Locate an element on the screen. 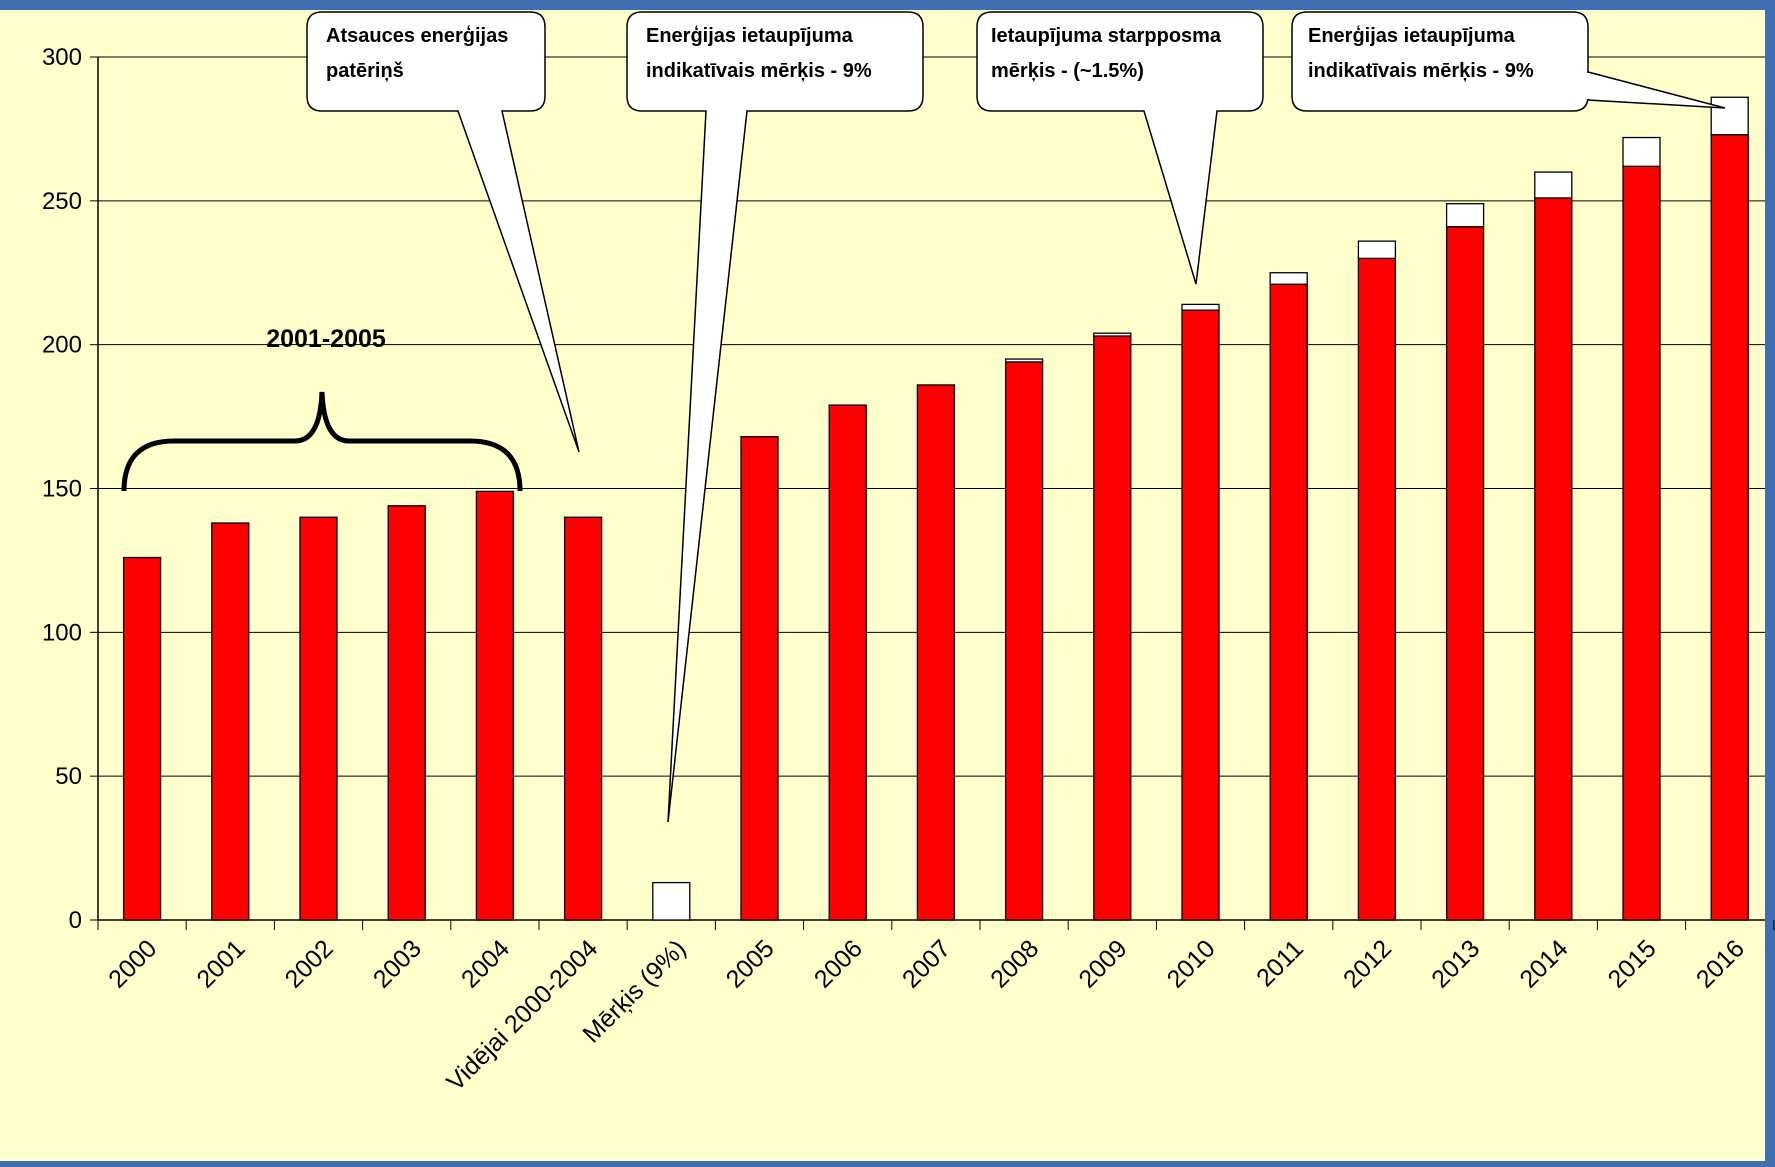  x-tick-label: 2000 is located at coordinates (132, 963).